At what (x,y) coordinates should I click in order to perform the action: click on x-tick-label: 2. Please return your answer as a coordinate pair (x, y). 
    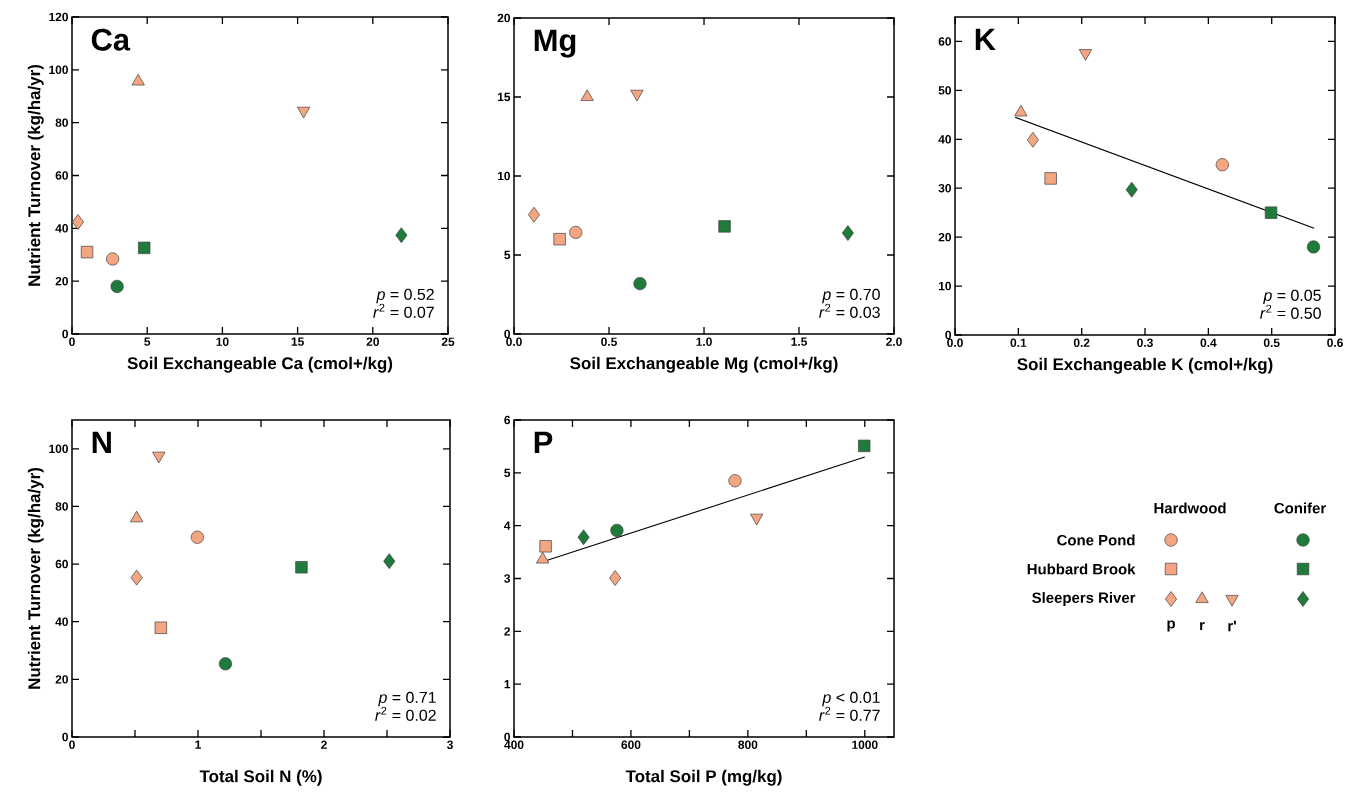
    Looking at the image, I should click on (324, 744).